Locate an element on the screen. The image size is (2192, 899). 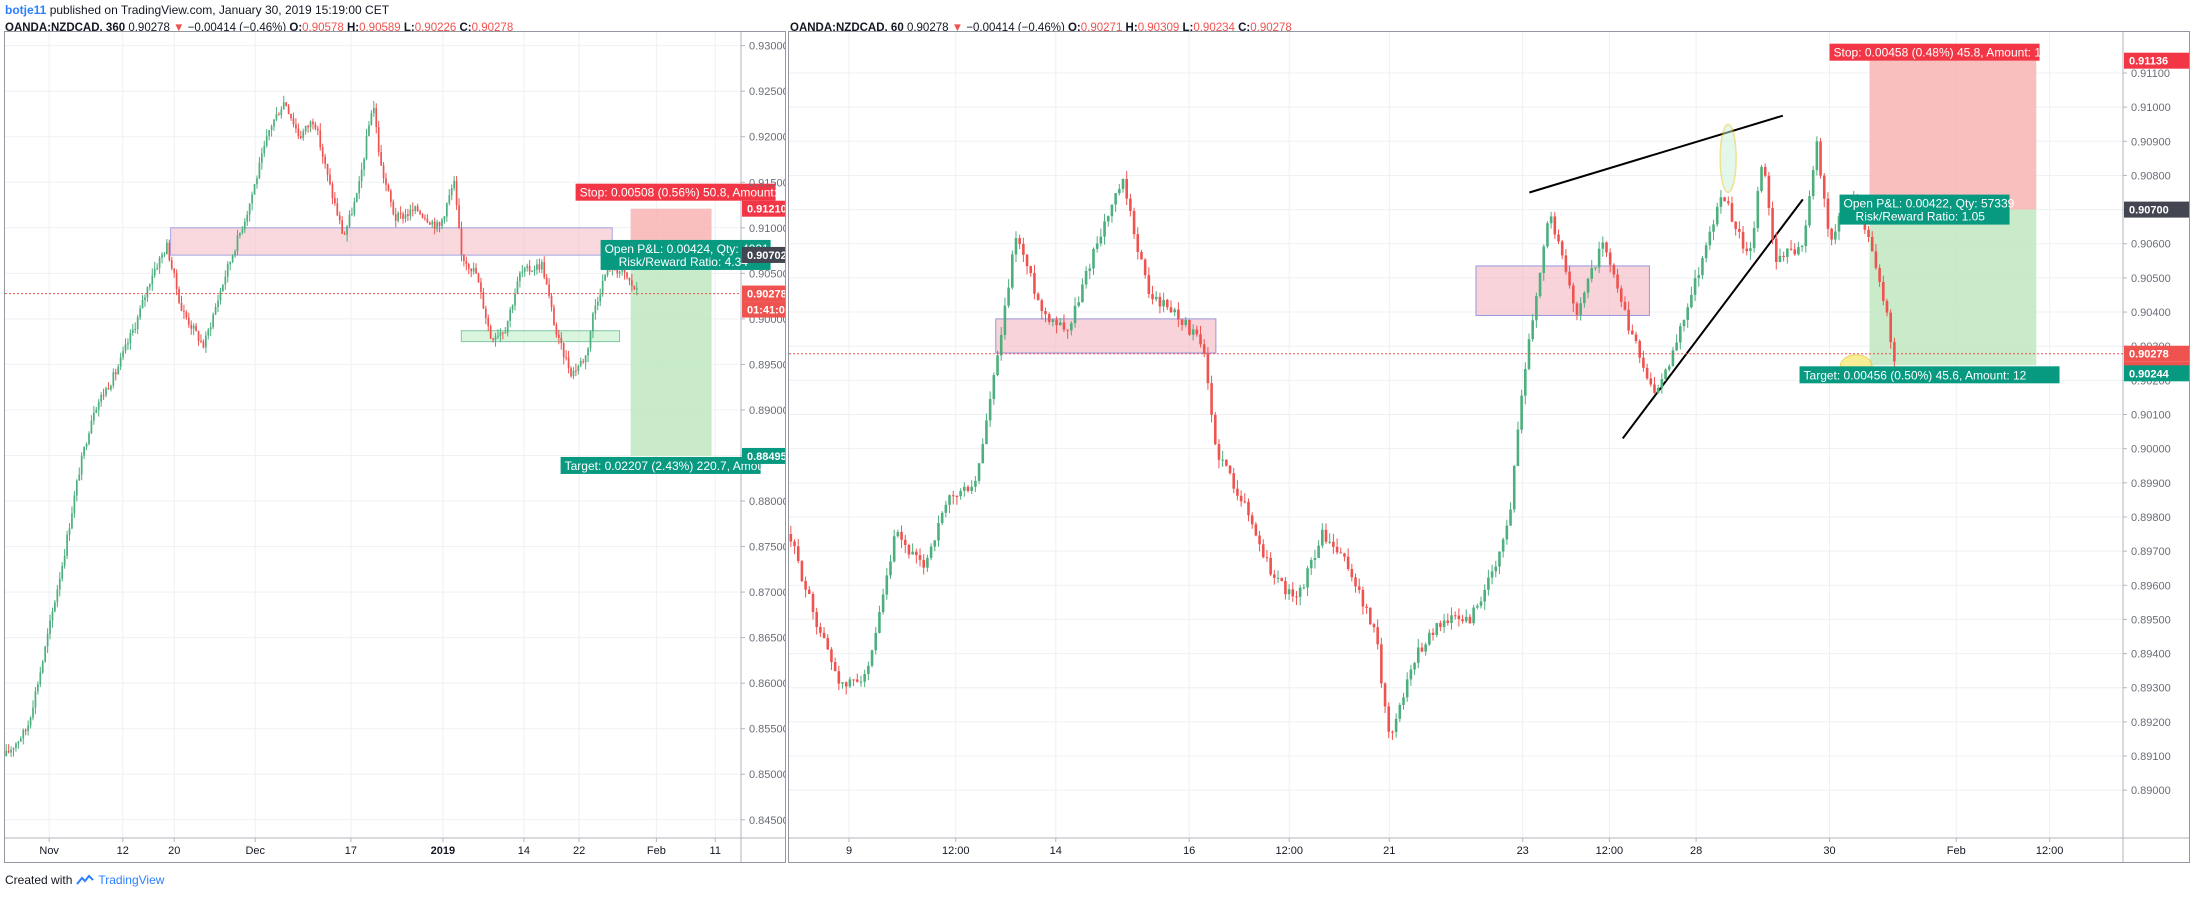
time-tick-label: 11 is located at coordinates (715, 851).